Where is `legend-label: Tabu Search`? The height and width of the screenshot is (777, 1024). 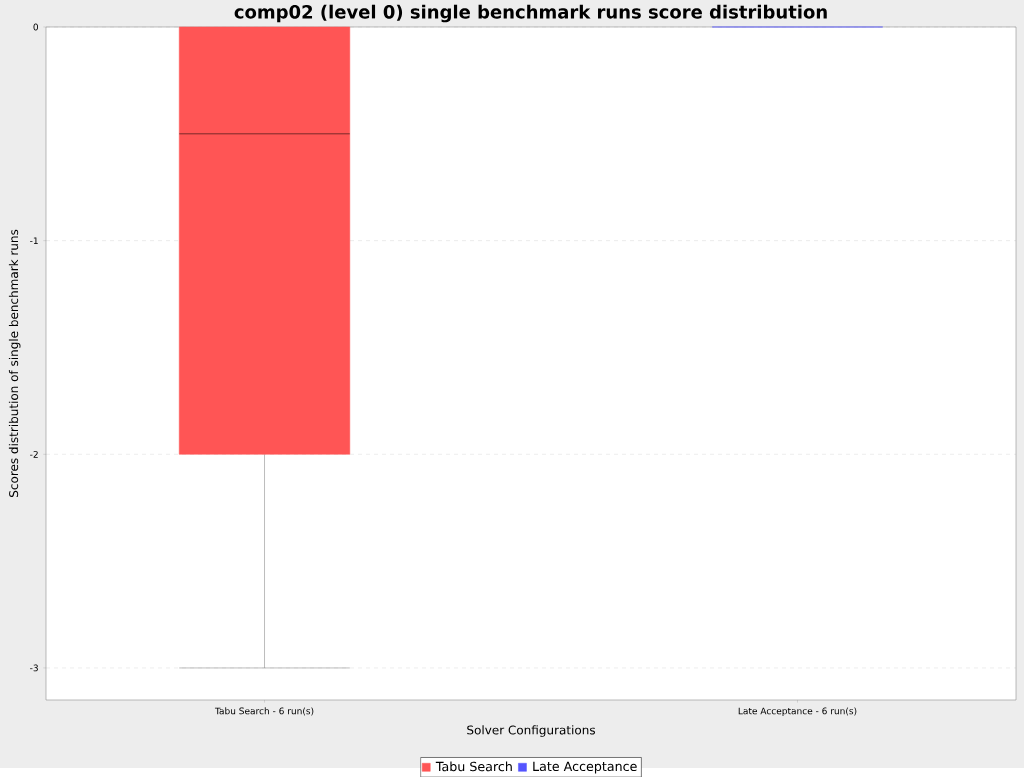
legend-label: Tabu Search is located at coordinates (473, 766).